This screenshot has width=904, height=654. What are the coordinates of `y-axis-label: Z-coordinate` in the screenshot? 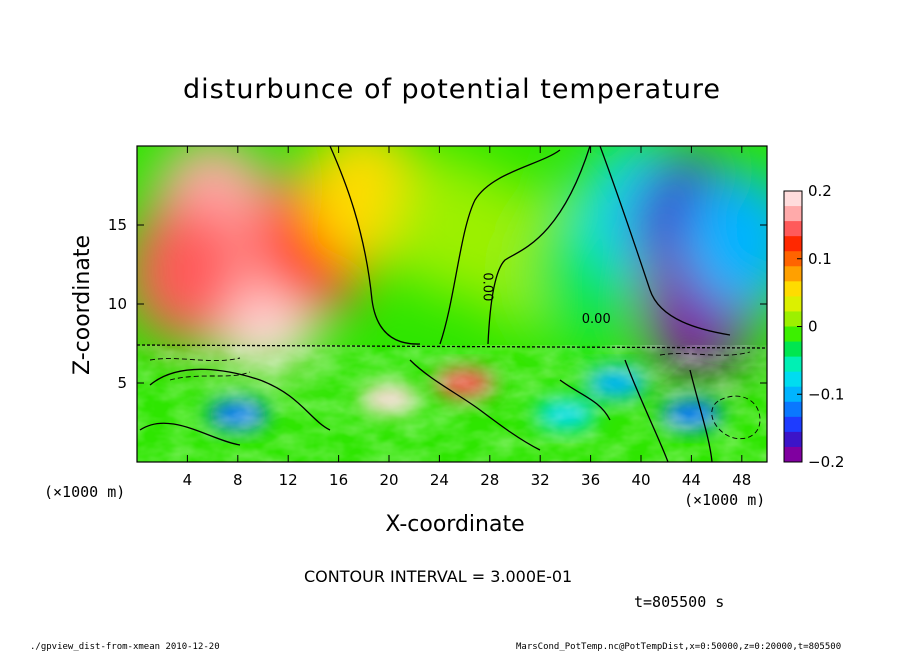 It's located at (82, 305).